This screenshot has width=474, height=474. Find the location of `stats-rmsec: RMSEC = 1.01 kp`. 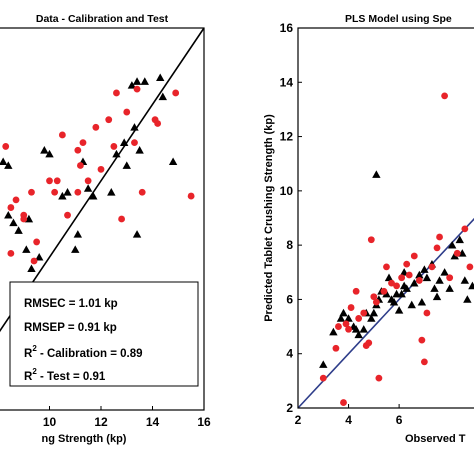

stats-rmsec: RMSEC = 1.01 kp is located at coordinates (71, 304).